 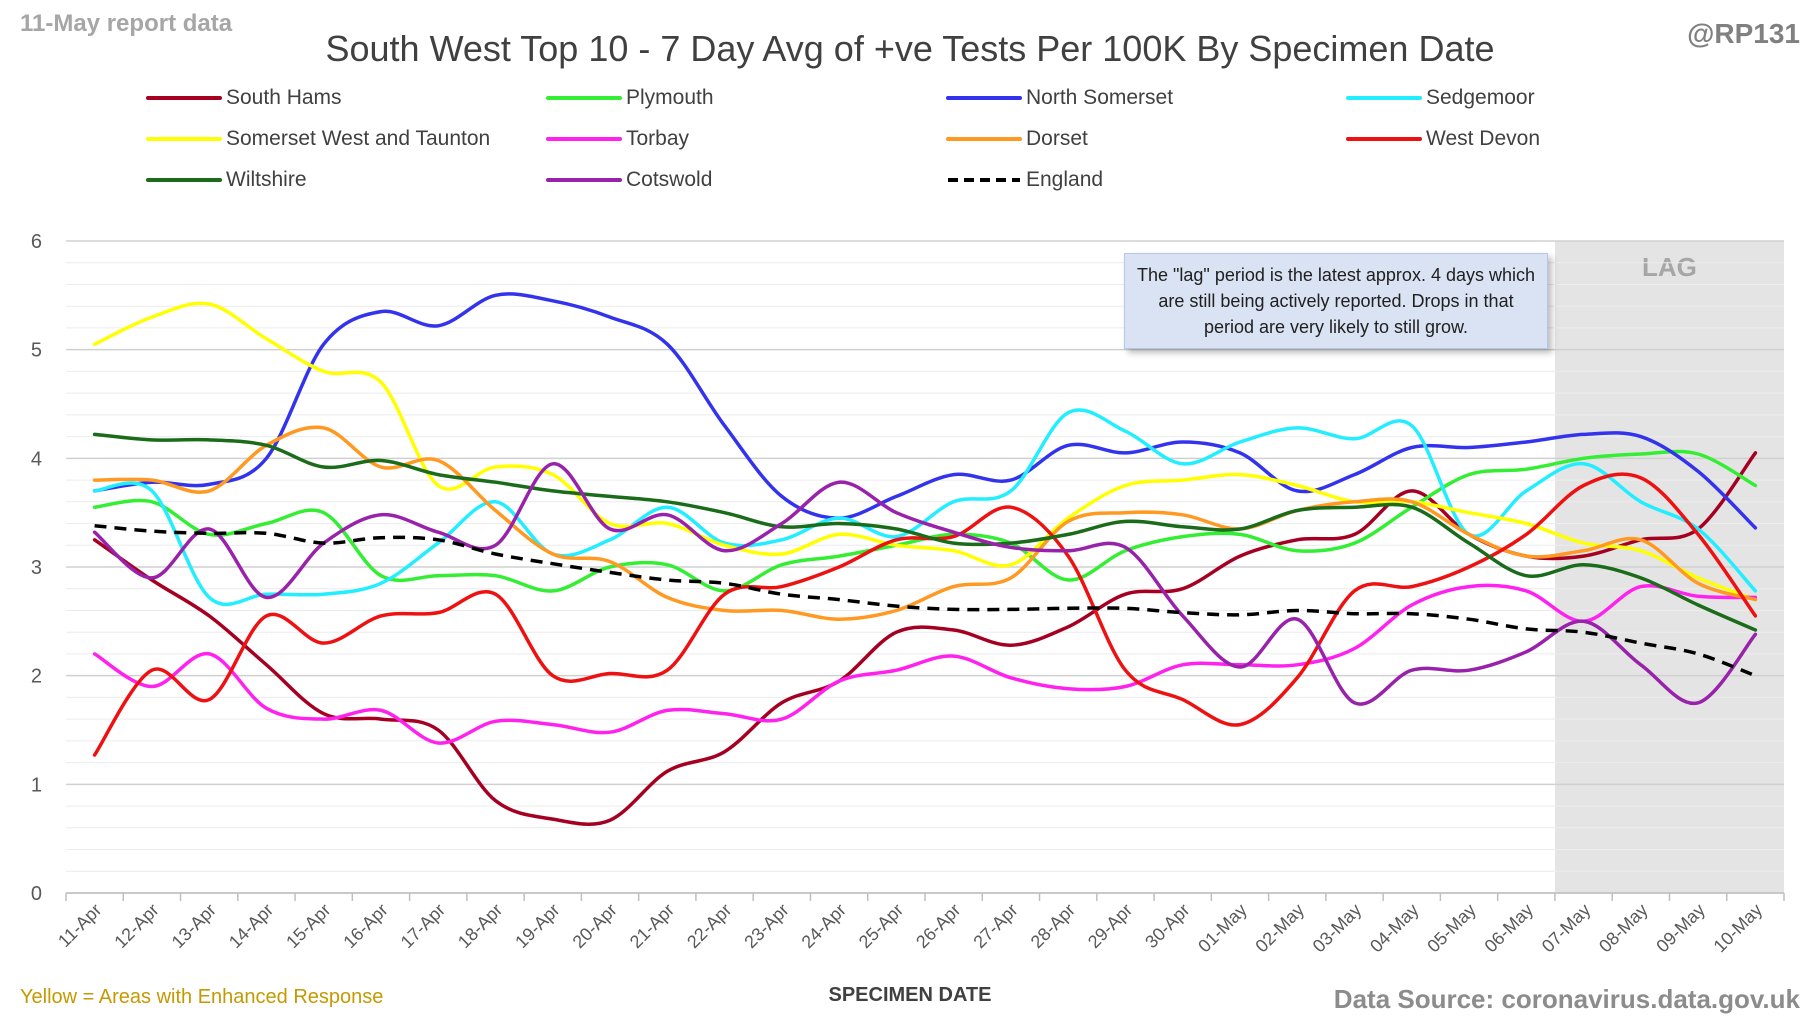 I want to click on legend-item-sedgemoor: Sedgemoor, so click(x=1440, y=98).